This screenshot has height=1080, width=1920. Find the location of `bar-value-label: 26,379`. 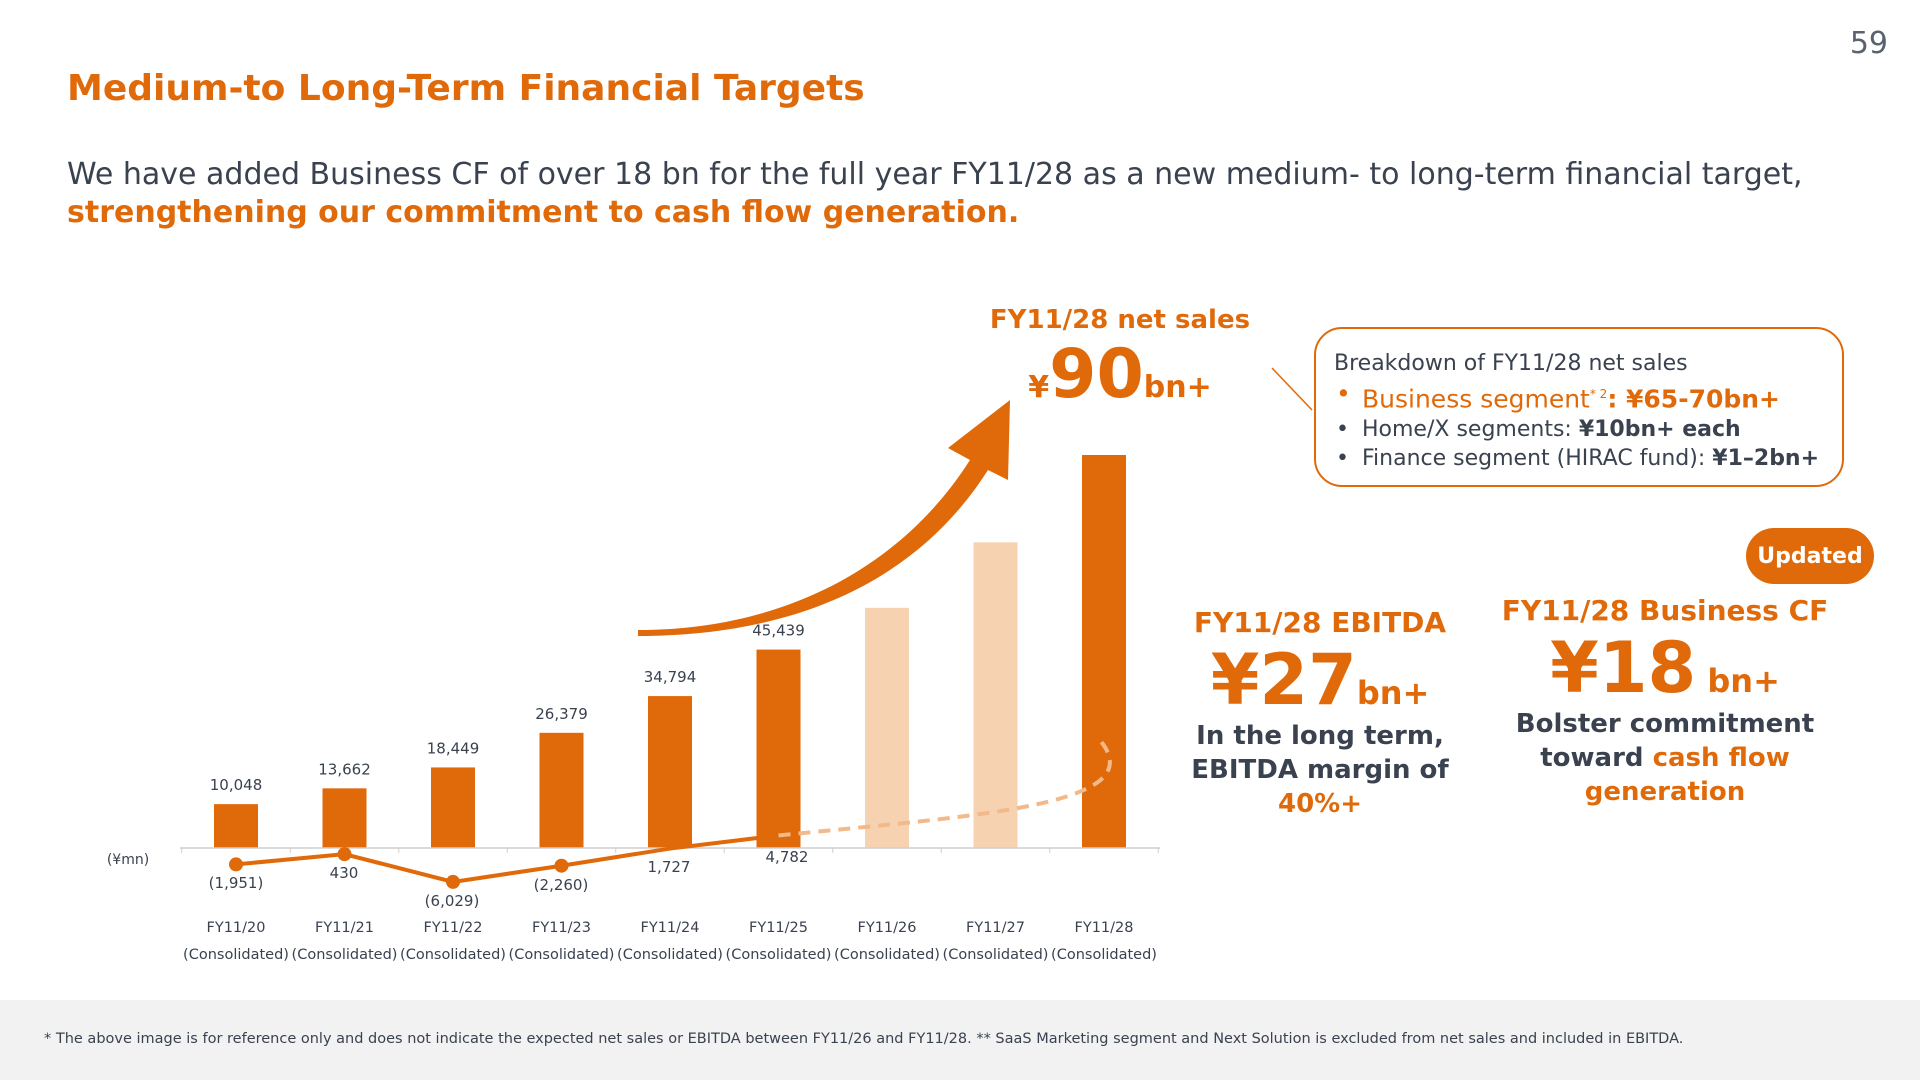

bar-value-label: 26,379 is located at coordinates (561, 714).